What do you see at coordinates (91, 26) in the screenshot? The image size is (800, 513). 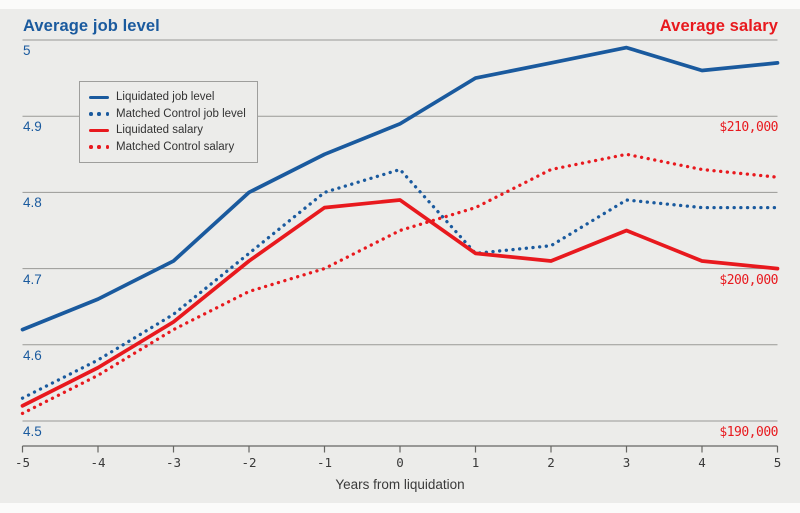 I see `left-axis-title: Average job level` at bounding box center [91, 26].